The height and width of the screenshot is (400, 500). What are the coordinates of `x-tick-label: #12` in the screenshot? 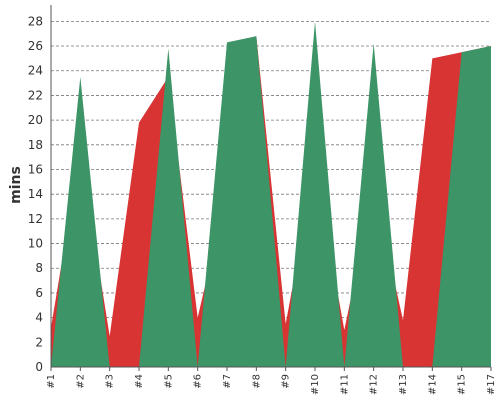 It's located at (374, 384).